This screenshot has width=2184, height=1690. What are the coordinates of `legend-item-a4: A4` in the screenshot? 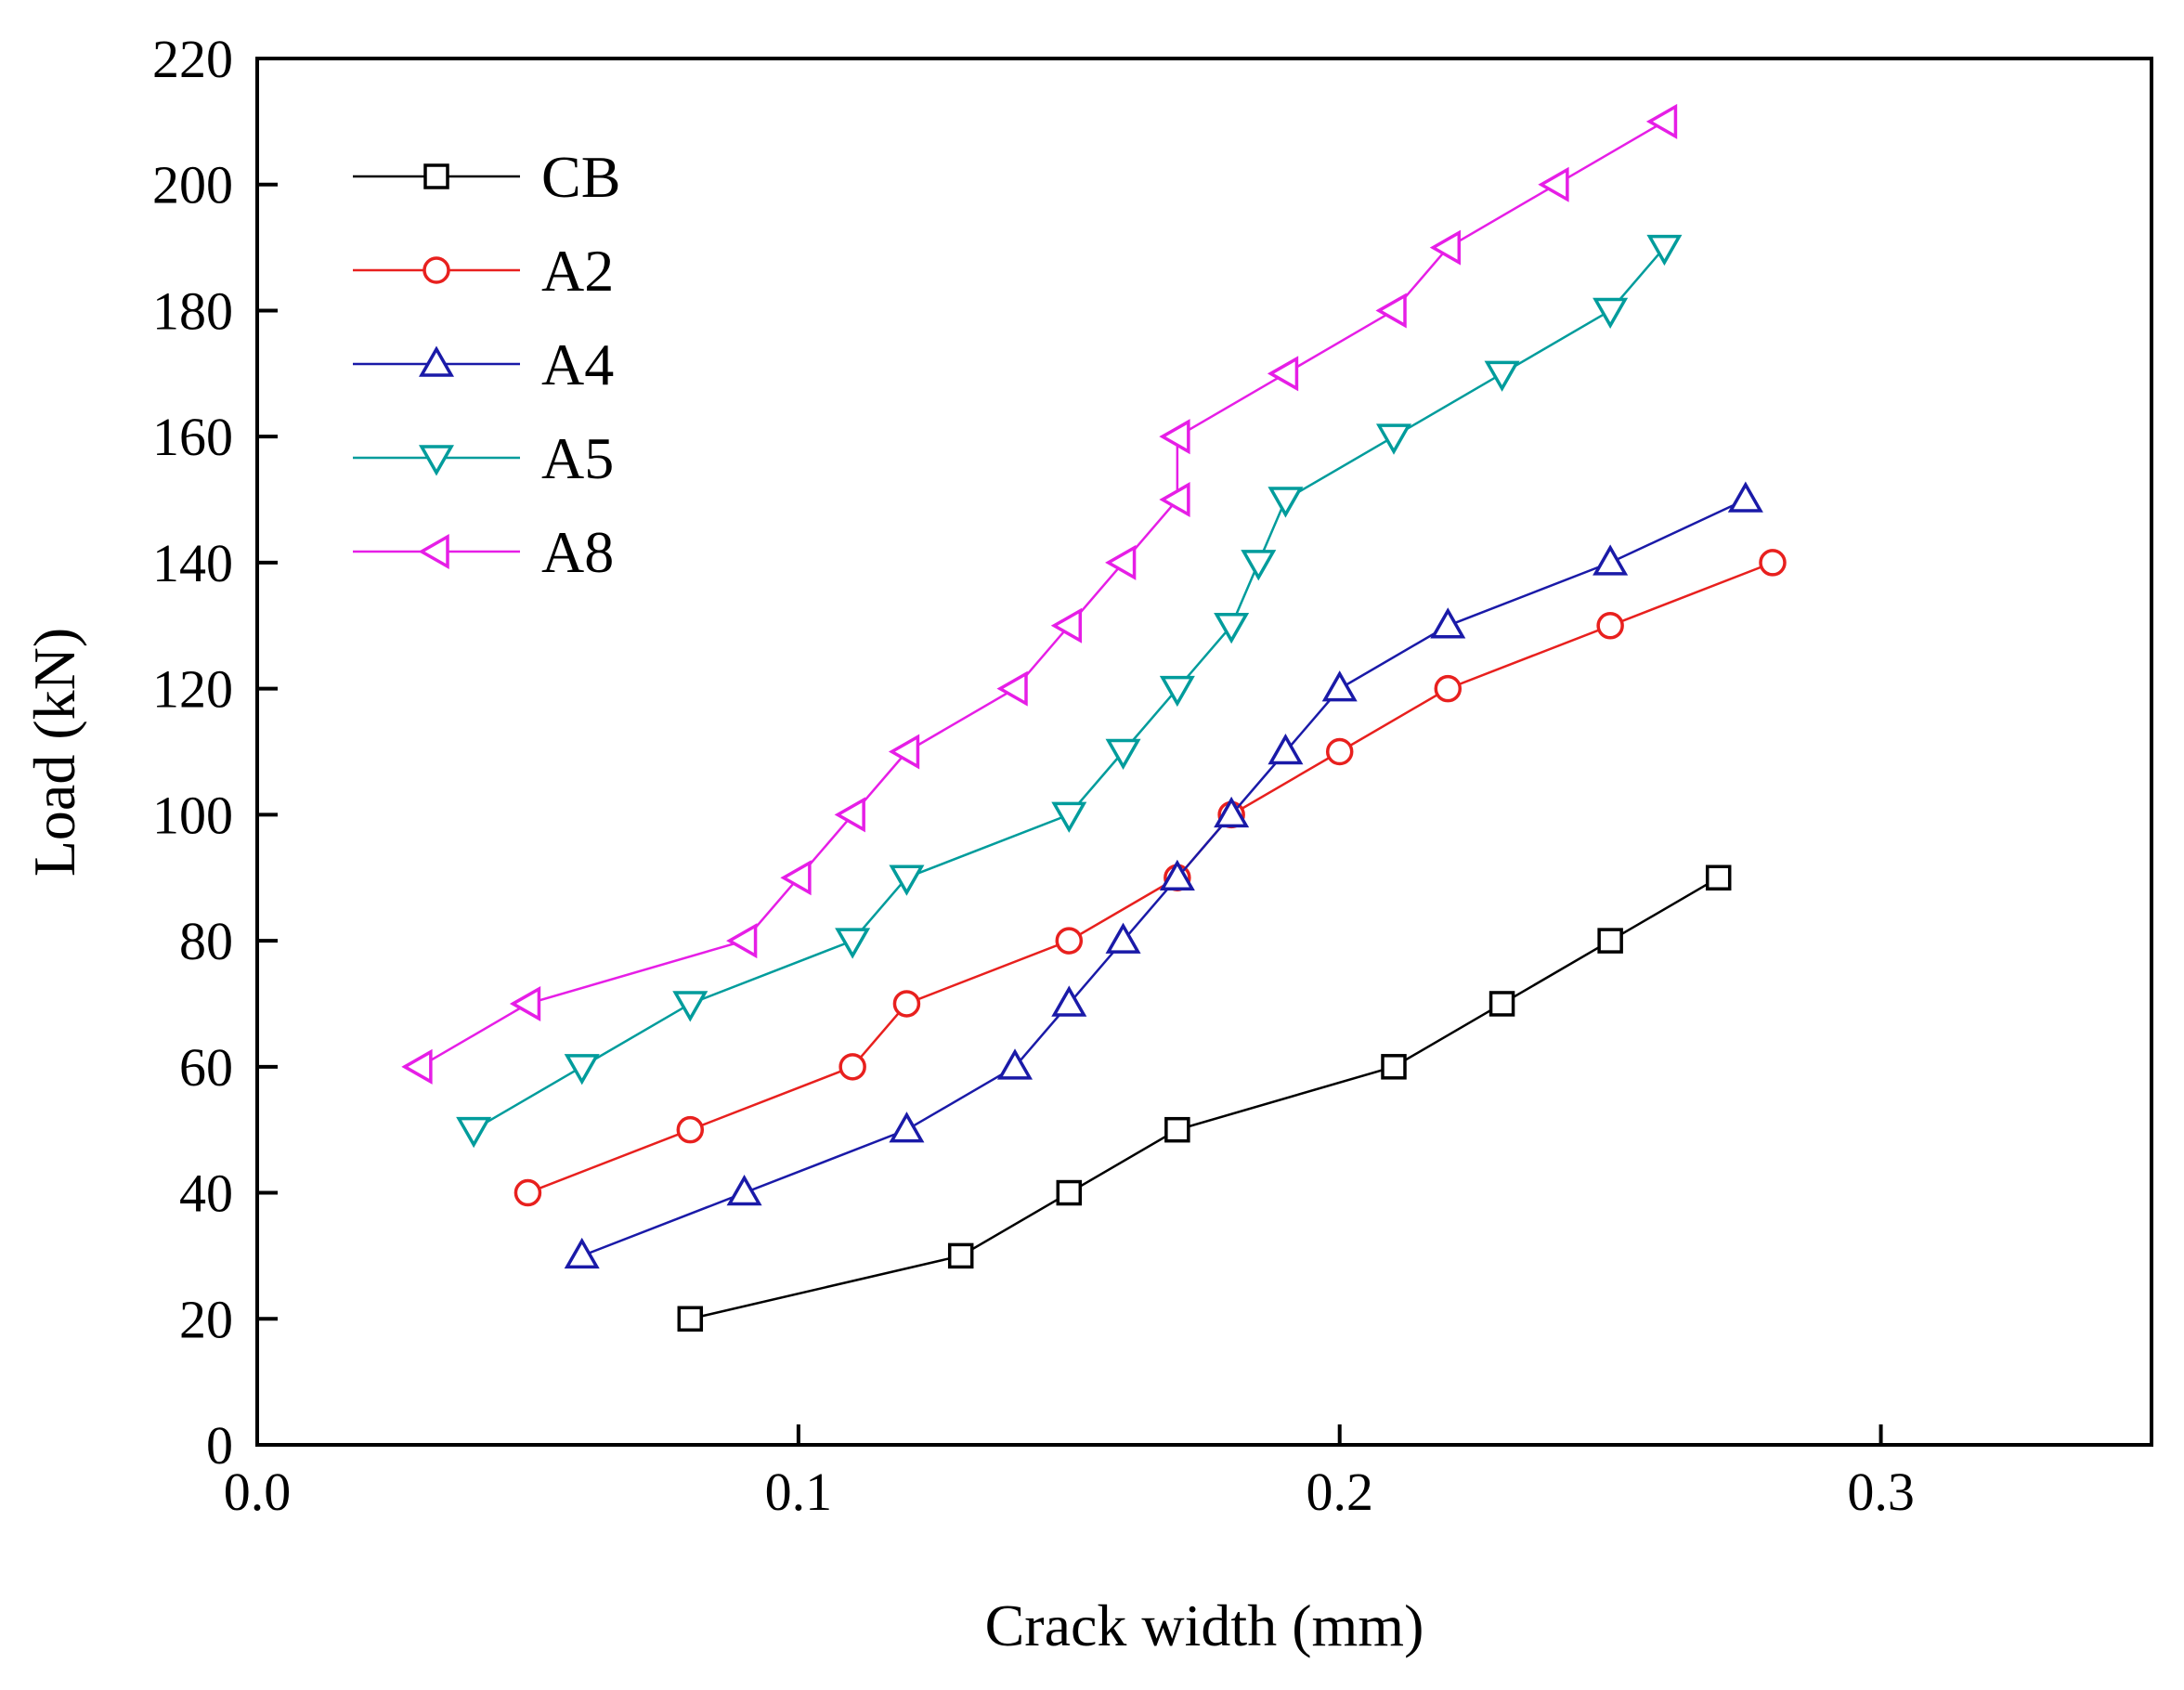 It's located at (483, 364).